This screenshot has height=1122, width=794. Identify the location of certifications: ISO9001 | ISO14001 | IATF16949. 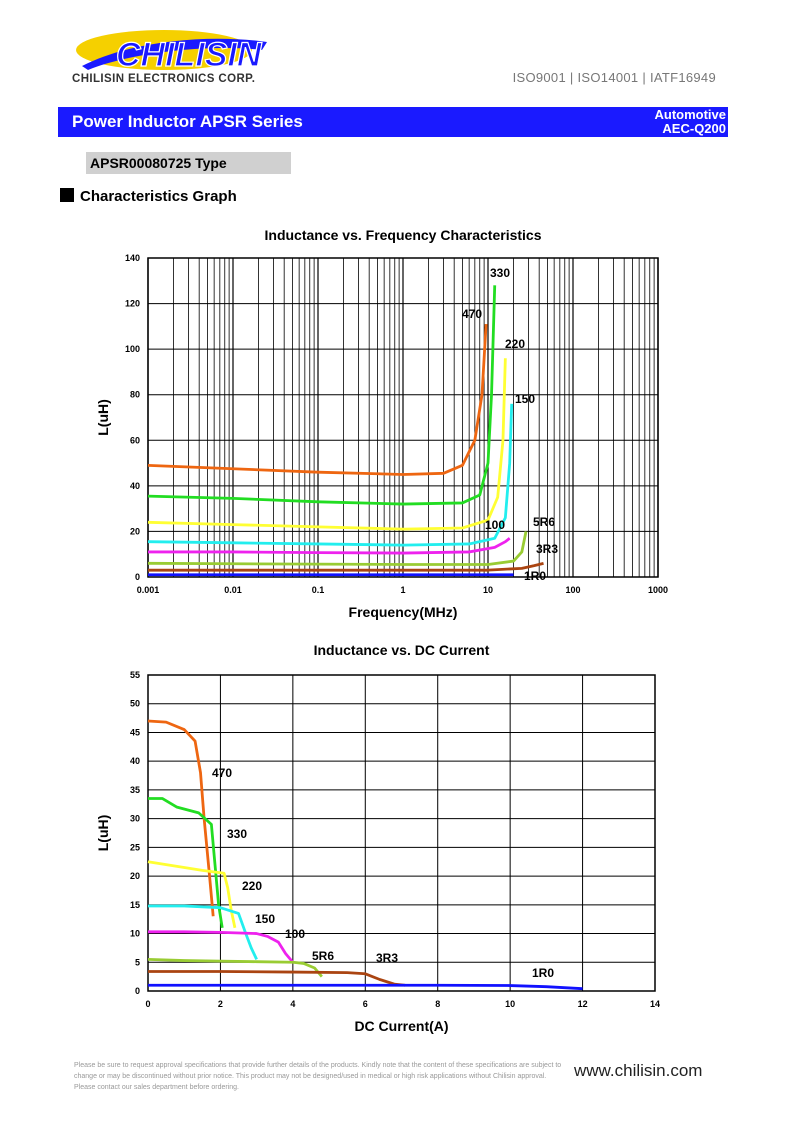
(614, 77).